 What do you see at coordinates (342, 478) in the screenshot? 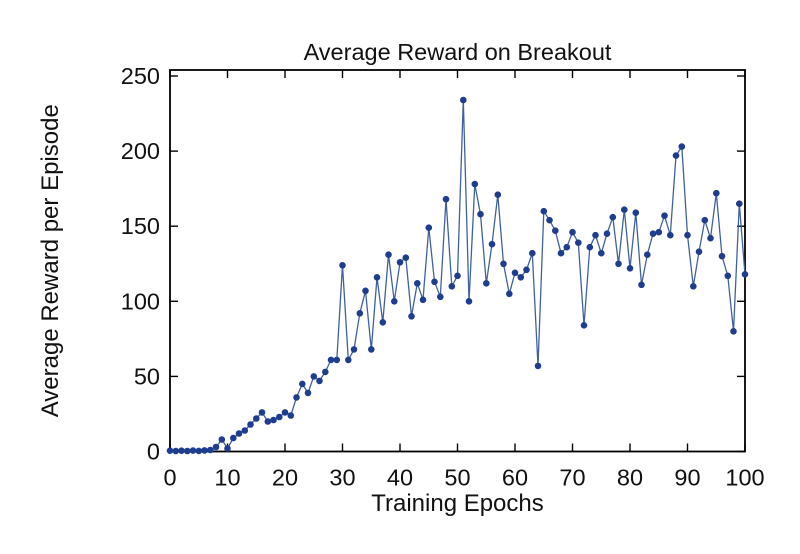
I see `x-tick-label: 30` at bounding box center [342, 478].